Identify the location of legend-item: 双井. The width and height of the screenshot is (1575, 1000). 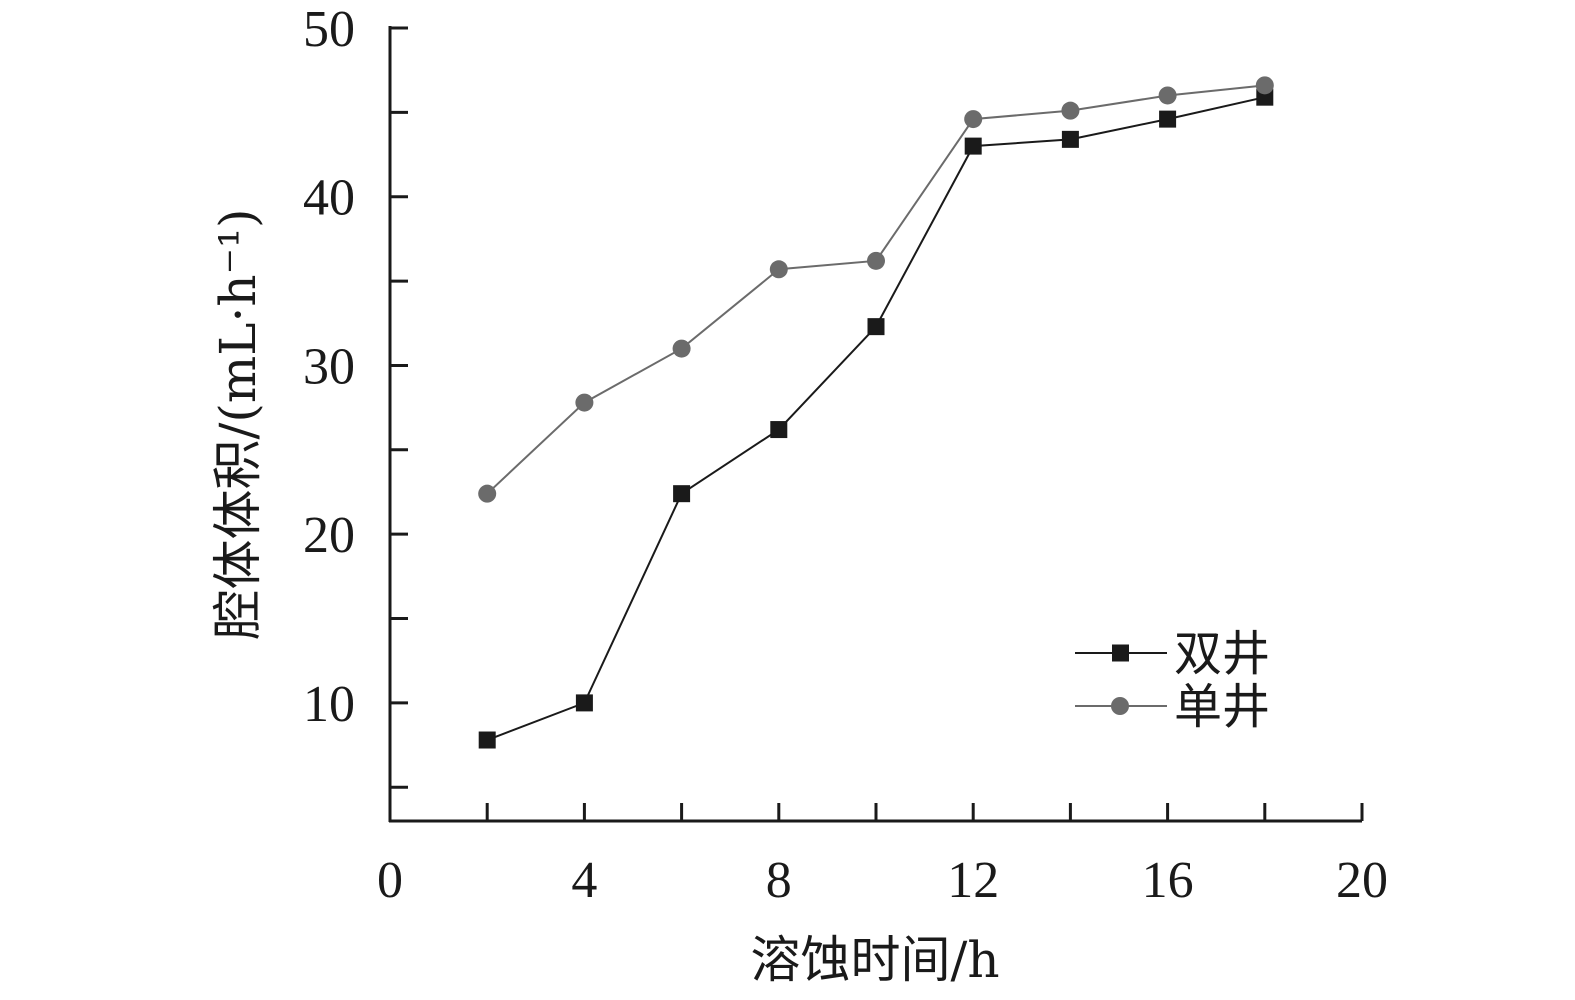
(1172, 654).